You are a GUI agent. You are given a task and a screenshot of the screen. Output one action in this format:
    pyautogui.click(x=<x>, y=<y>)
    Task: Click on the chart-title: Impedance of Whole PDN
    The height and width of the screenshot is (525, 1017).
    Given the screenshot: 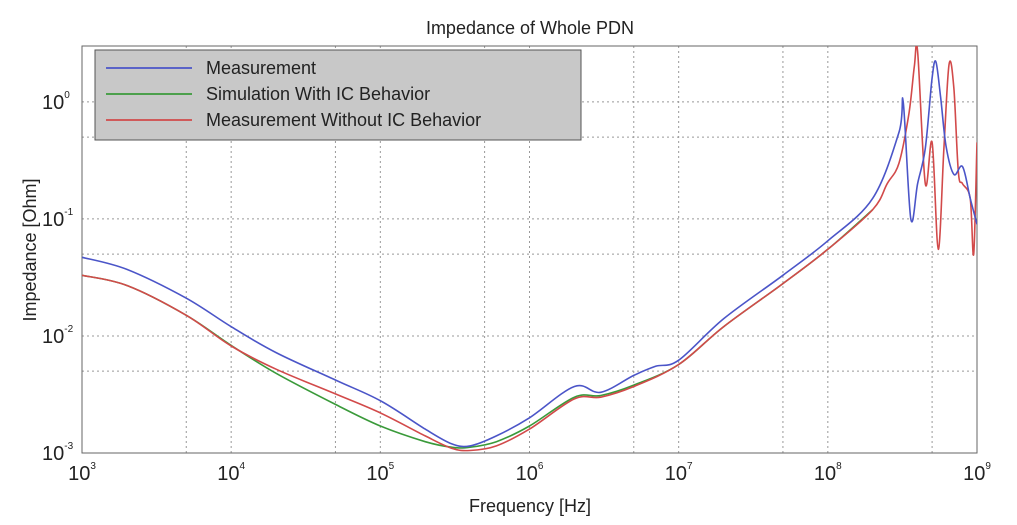 What is the action you would take?
    pyautogui.click(x=530, y=28)
    